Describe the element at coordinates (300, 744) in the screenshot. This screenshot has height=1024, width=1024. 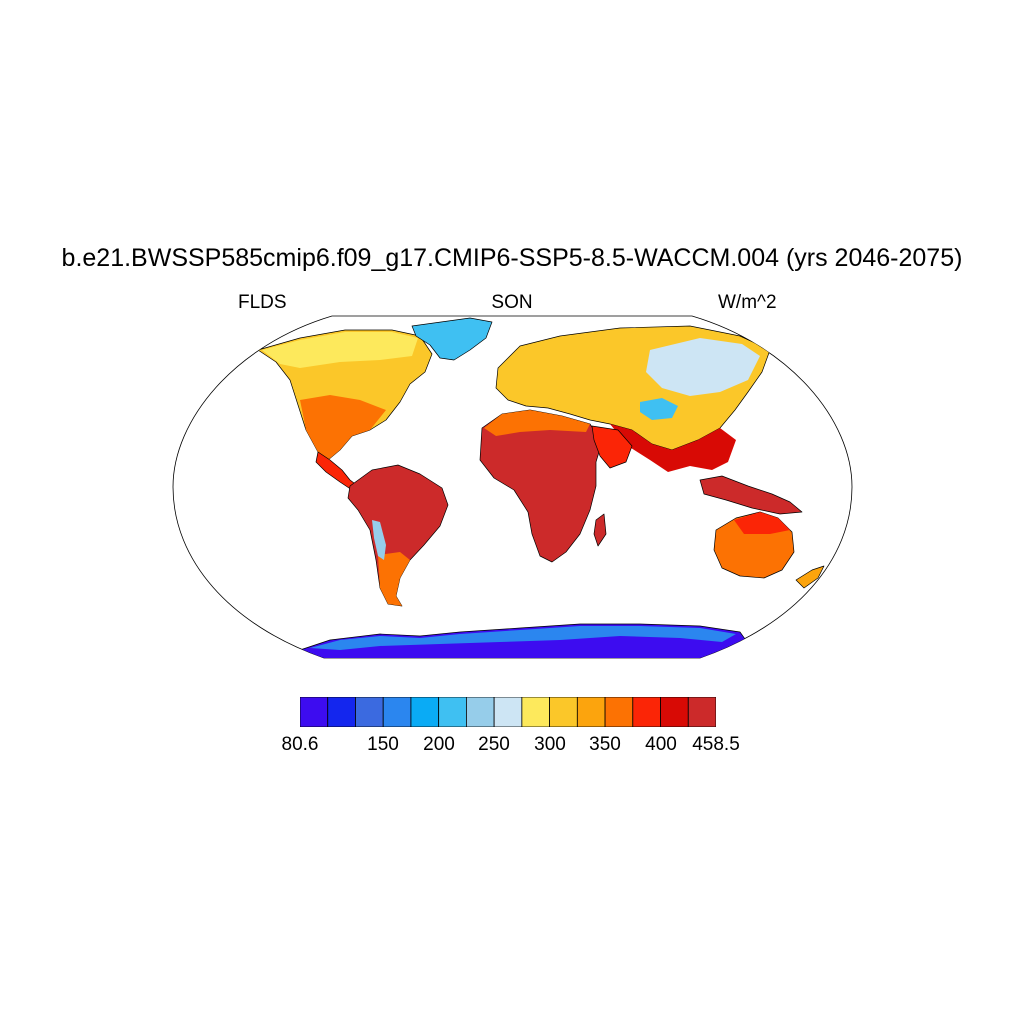
I see `colorbar-tick-label: 80.6` at that location.